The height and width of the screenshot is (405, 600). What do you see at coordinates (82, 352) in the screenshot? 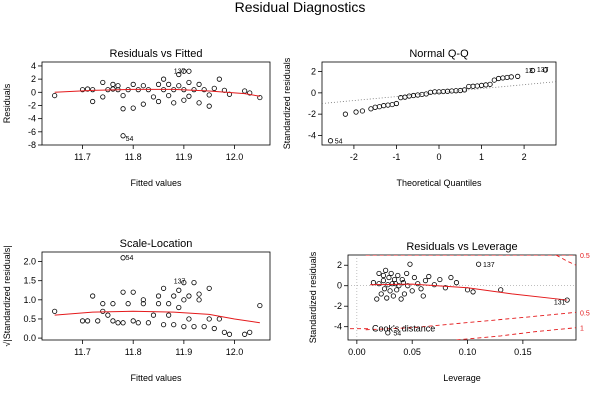
I see `x-tick-label: 11.7` at bounding box center [82, 352].